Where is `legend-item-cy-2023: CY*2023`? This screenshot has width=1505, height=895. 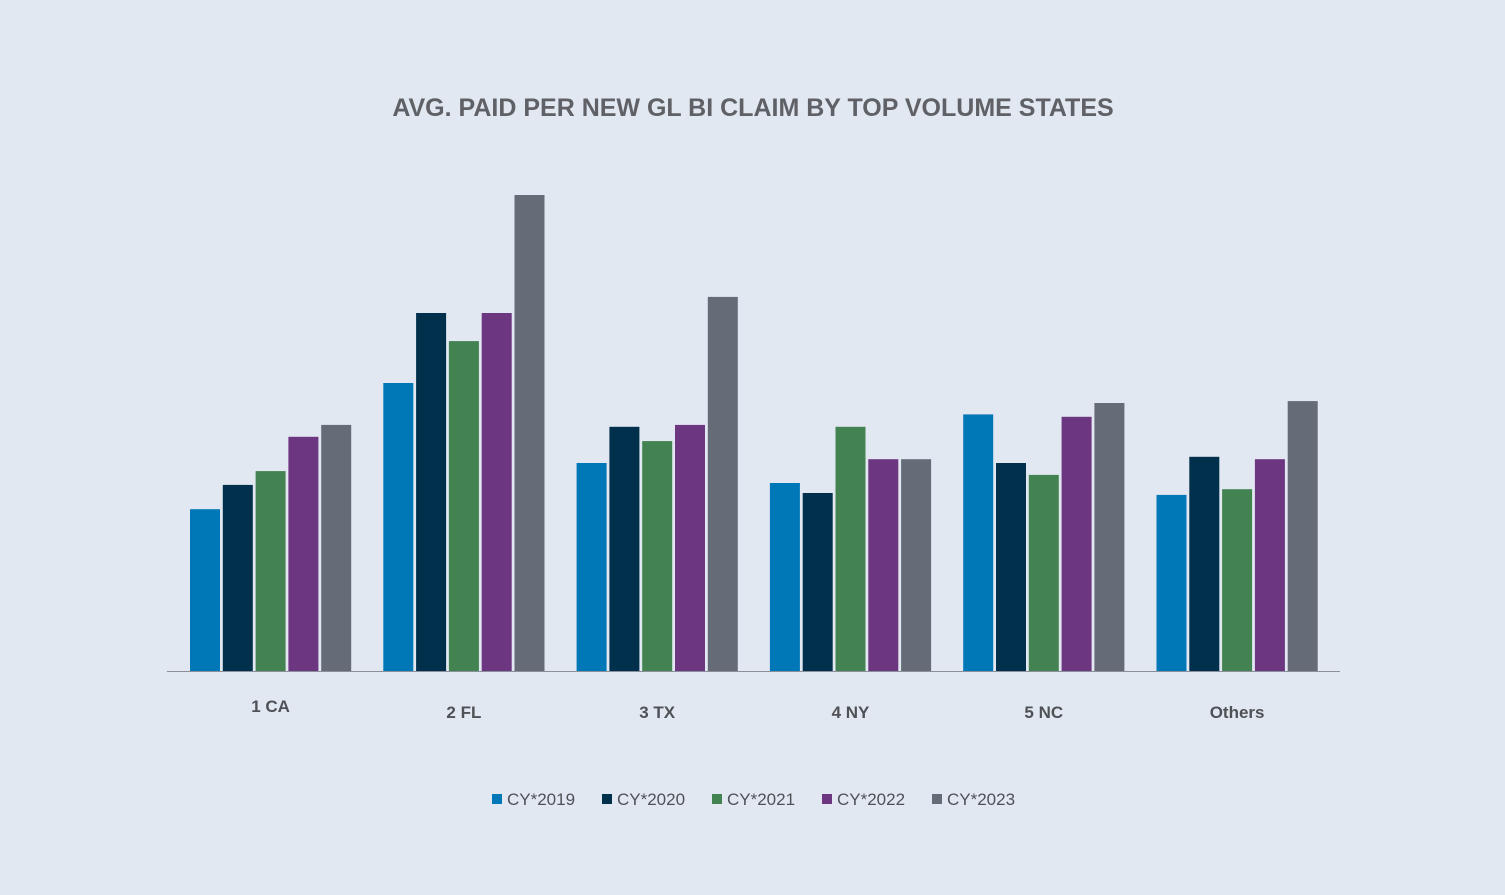 legend-item-cy-2023: CY*2023 is located at coordinates (973, 799).